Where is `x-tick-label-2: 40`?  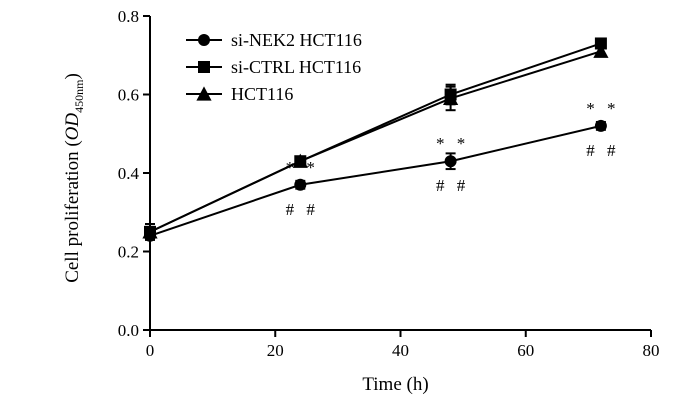 x-tick-label-2: 40 is located at coordinates (400, 350).